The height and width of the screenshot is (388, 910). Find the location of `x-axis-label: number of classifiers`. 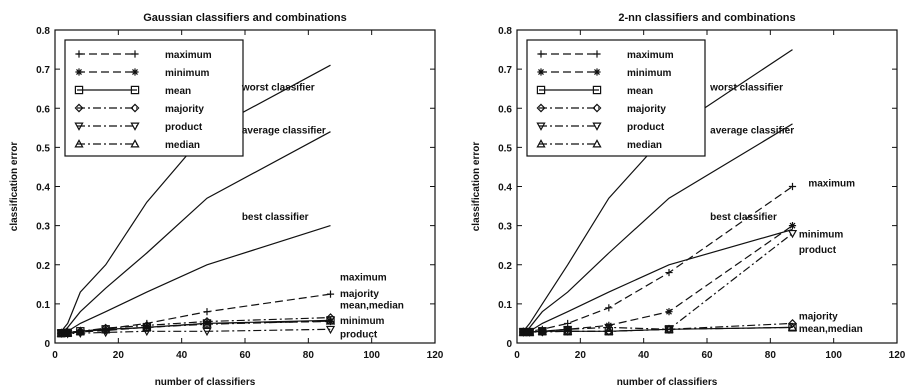

x-axis-label: number of classifiers is located at coordinates (667, 382).